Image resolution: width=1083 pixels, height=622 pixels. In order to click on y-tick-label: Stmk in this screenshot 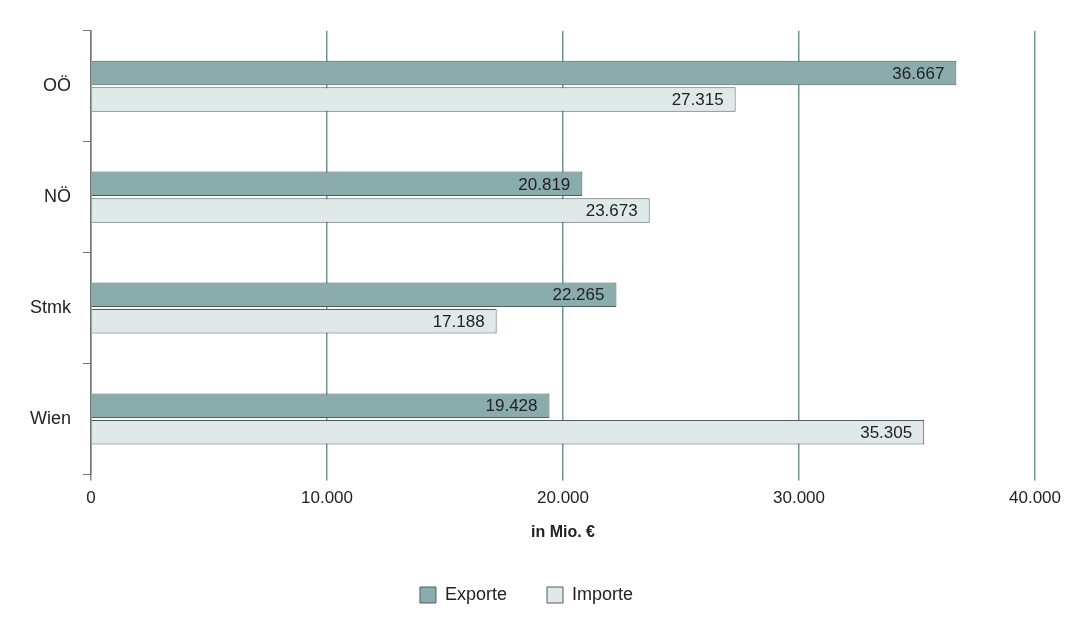, I will do `click(50, 307)`.